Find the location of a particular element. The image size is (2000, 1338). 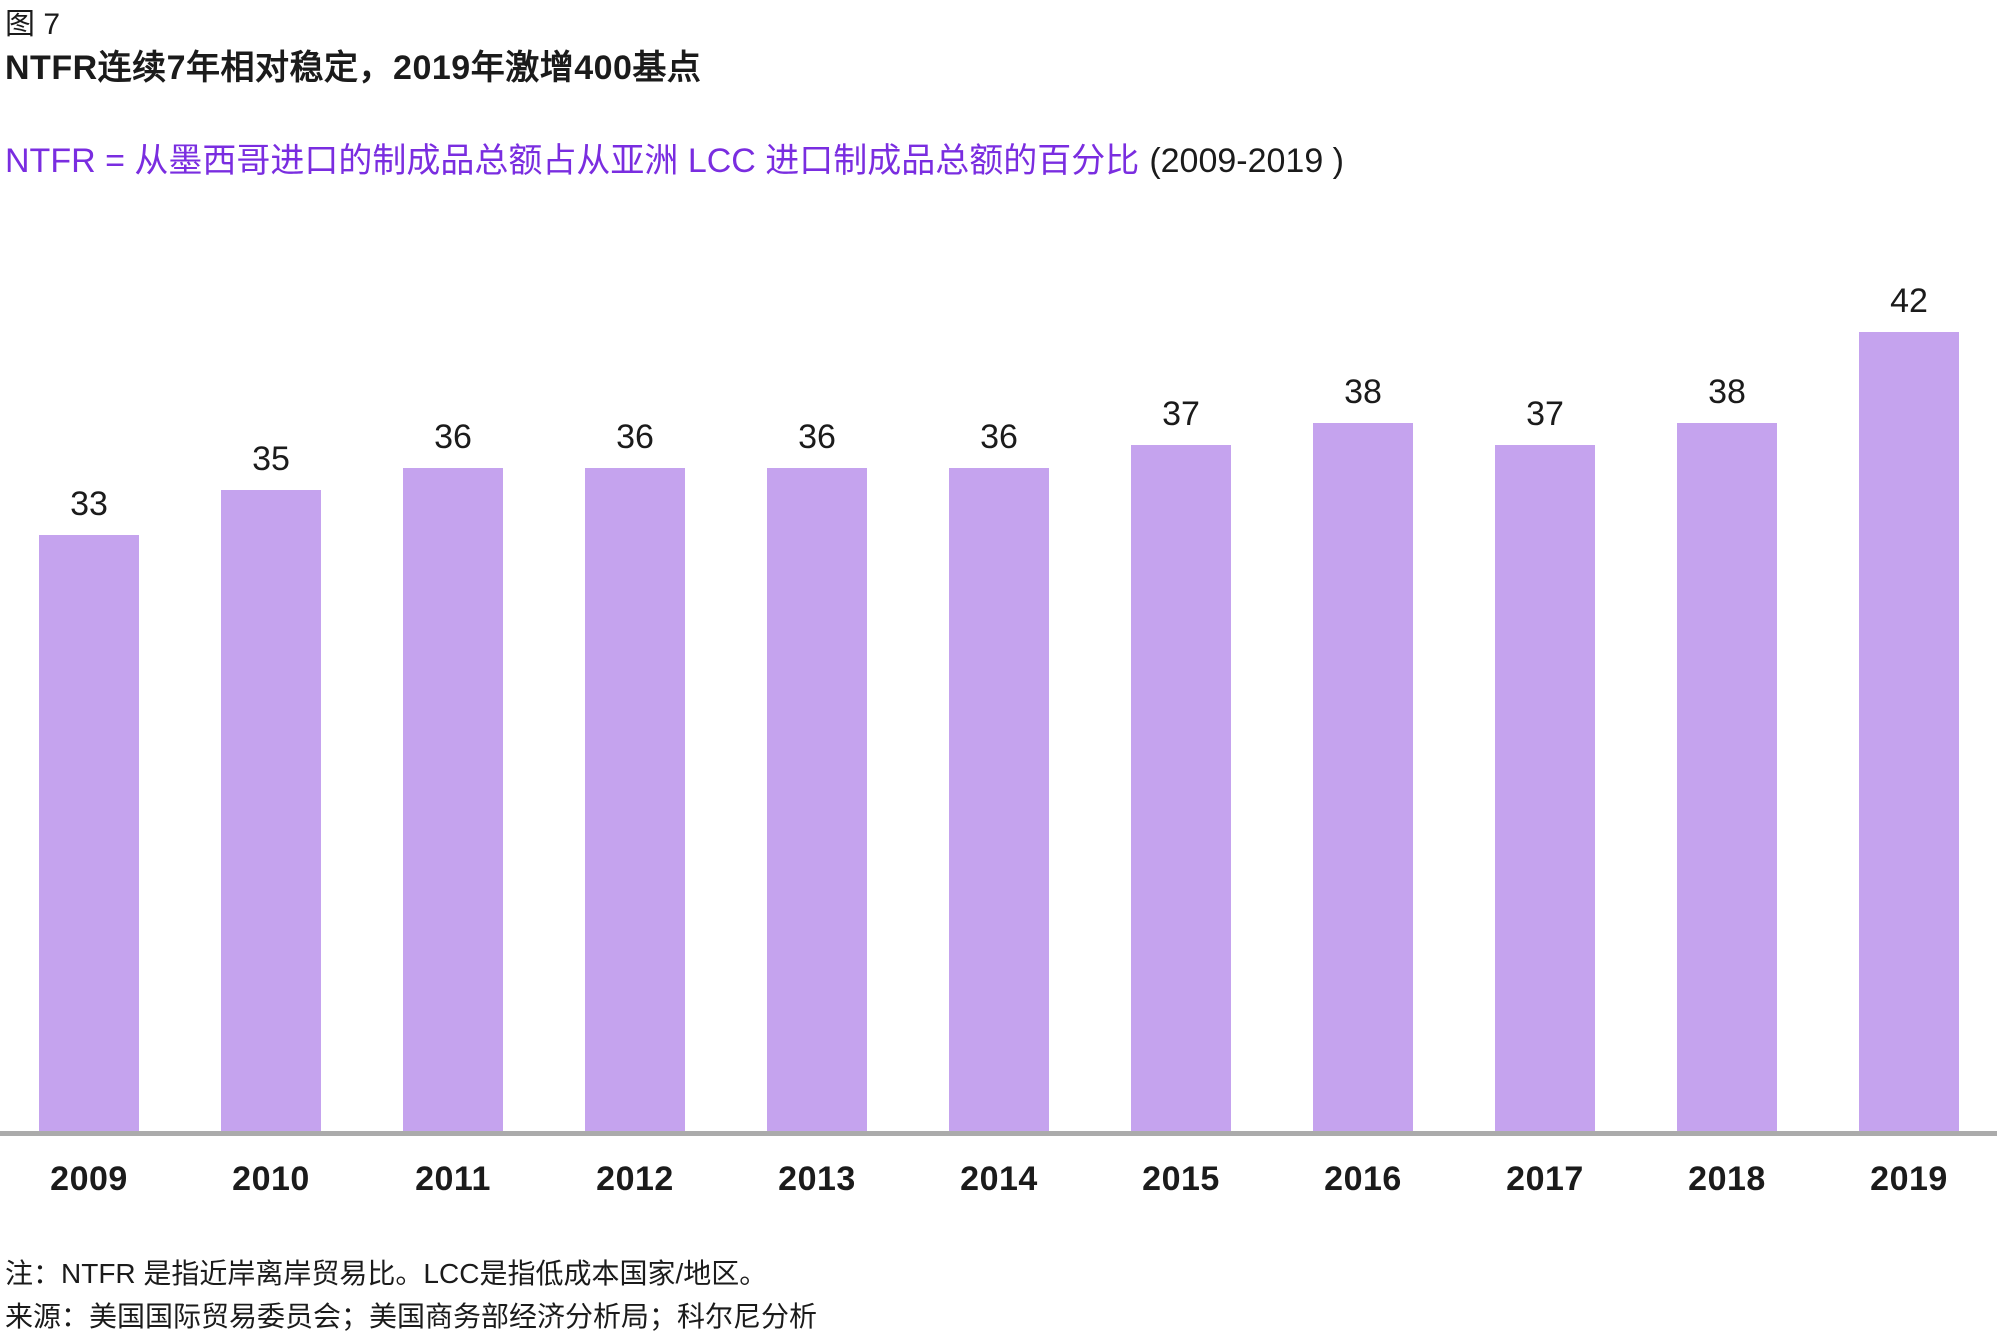

x-axis-label: 2014 is located at coordinates (999, 1179).